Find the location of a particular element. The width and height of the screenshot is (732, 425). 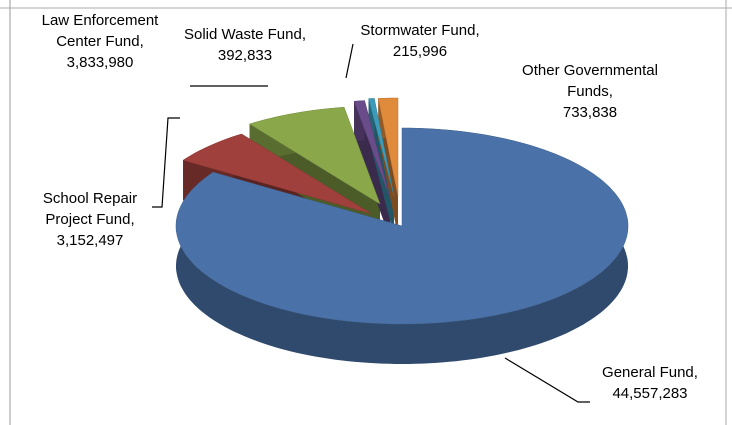

data-label: Law Enforcement Center Fund, 3,833,980 is located at coordinates (100, 41).